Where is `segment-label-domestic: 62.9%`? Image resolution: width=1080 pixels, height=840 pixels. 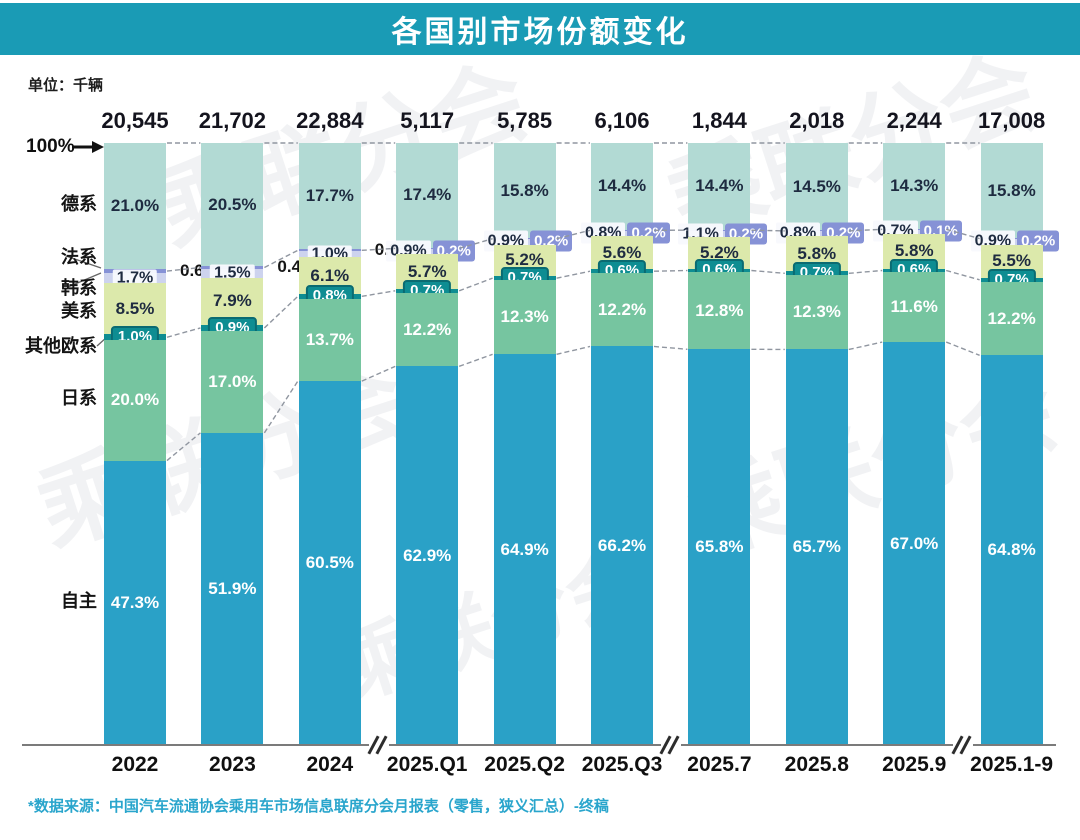 segment-label-domestic: 62.9% is located at coordinates (427, 555).